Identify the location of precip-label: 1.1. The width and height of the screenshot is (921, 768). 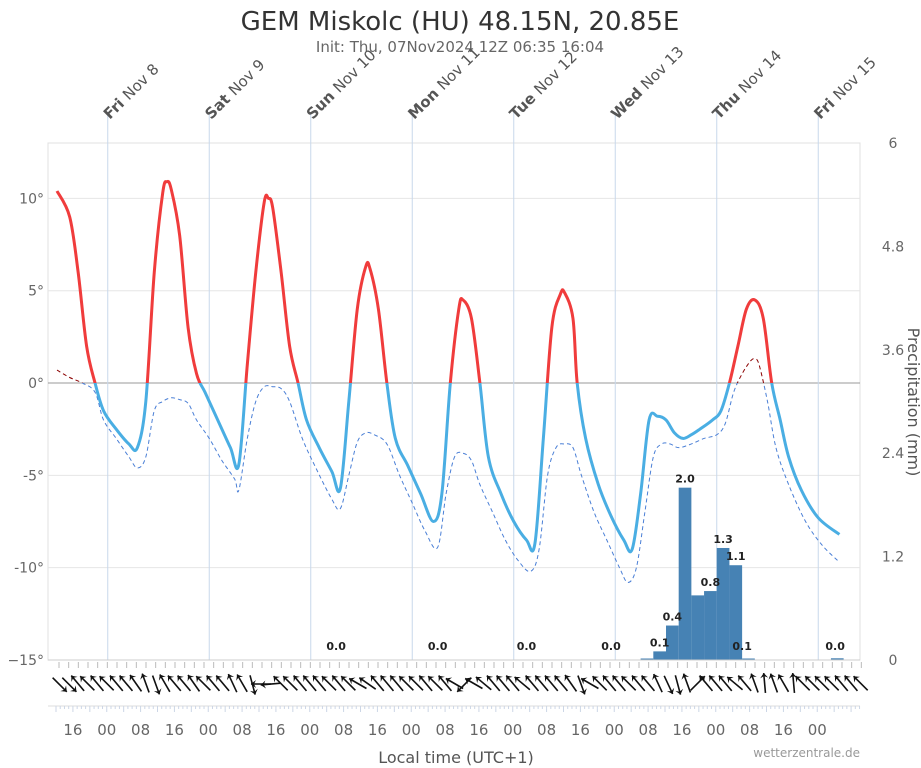
(736, 556).